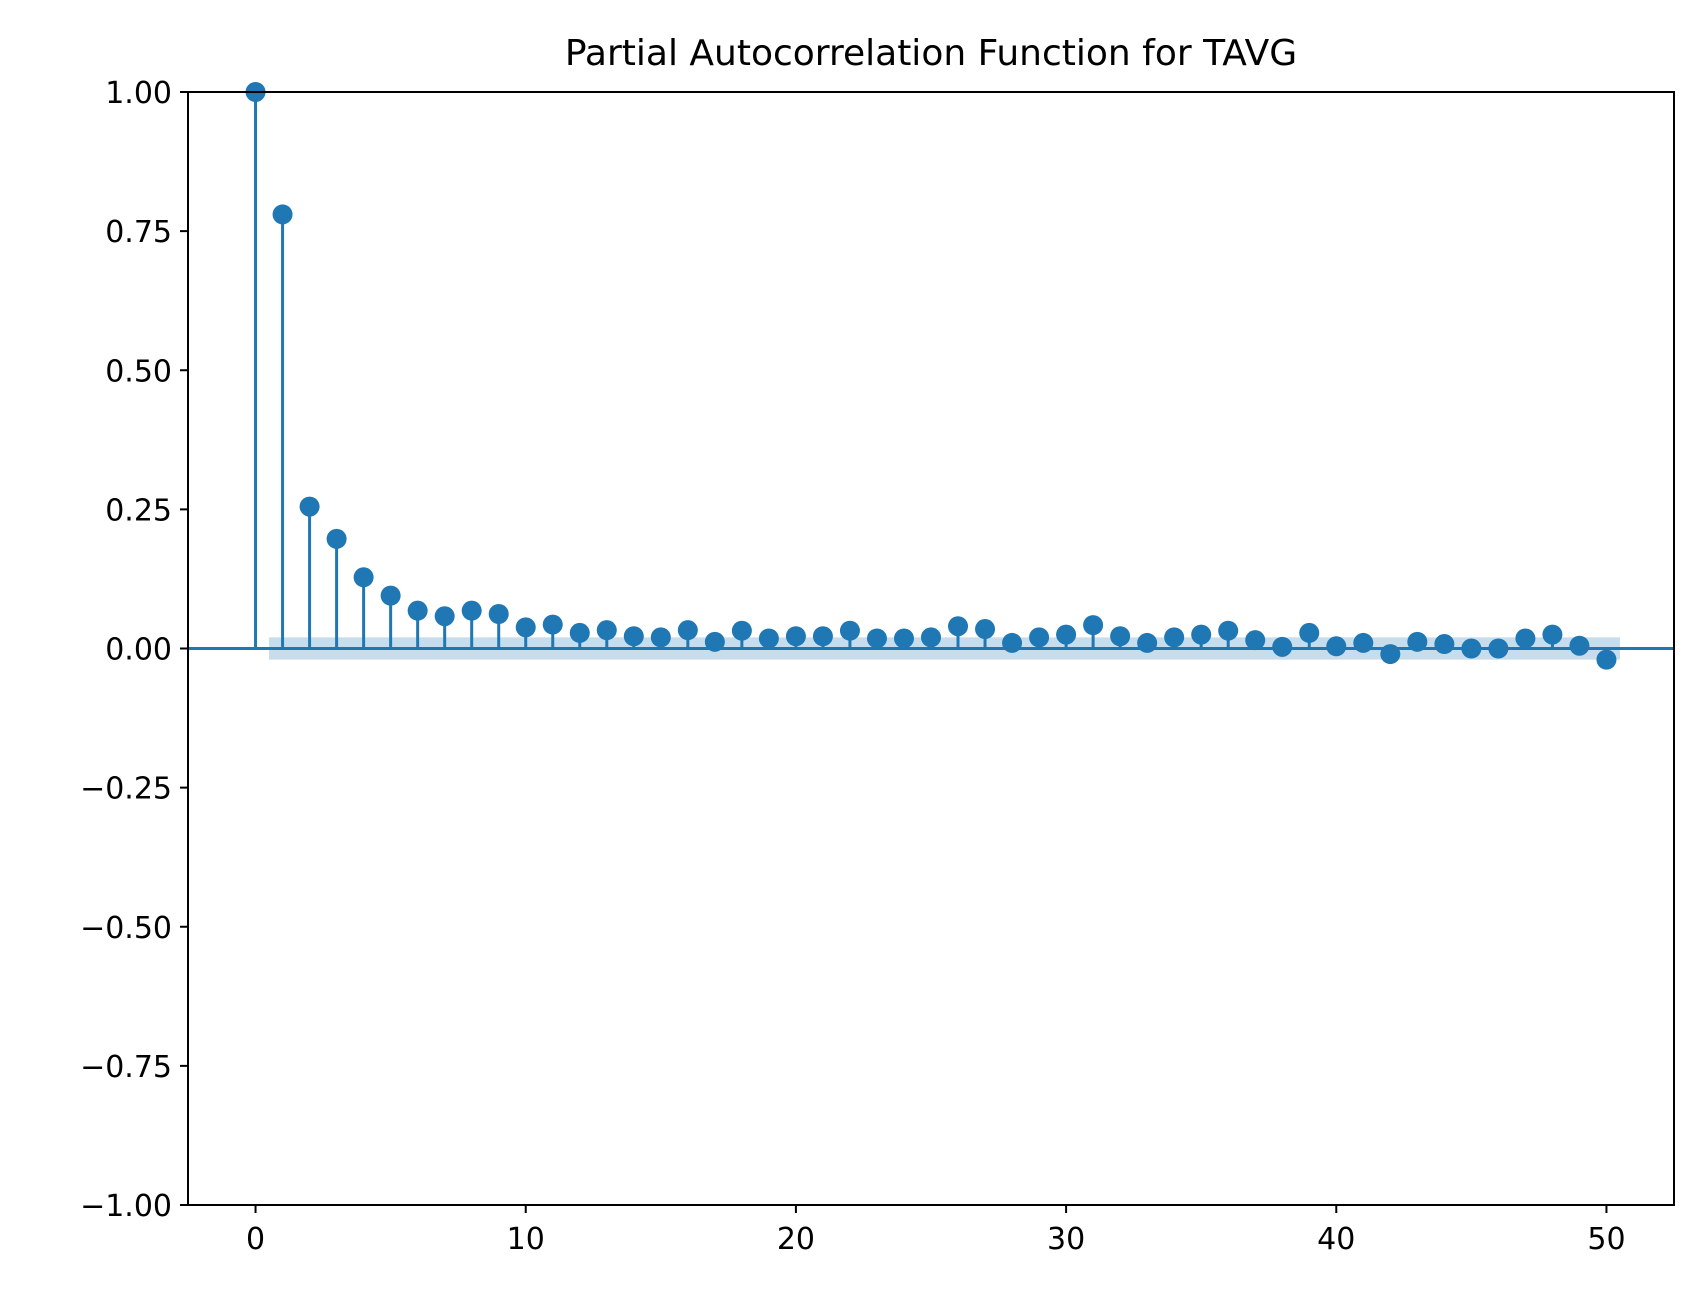 Image resolution: width=1704 pixels, height=1302 pixels. I want to click on y-tick-label: 0.00, so click(138, 650).